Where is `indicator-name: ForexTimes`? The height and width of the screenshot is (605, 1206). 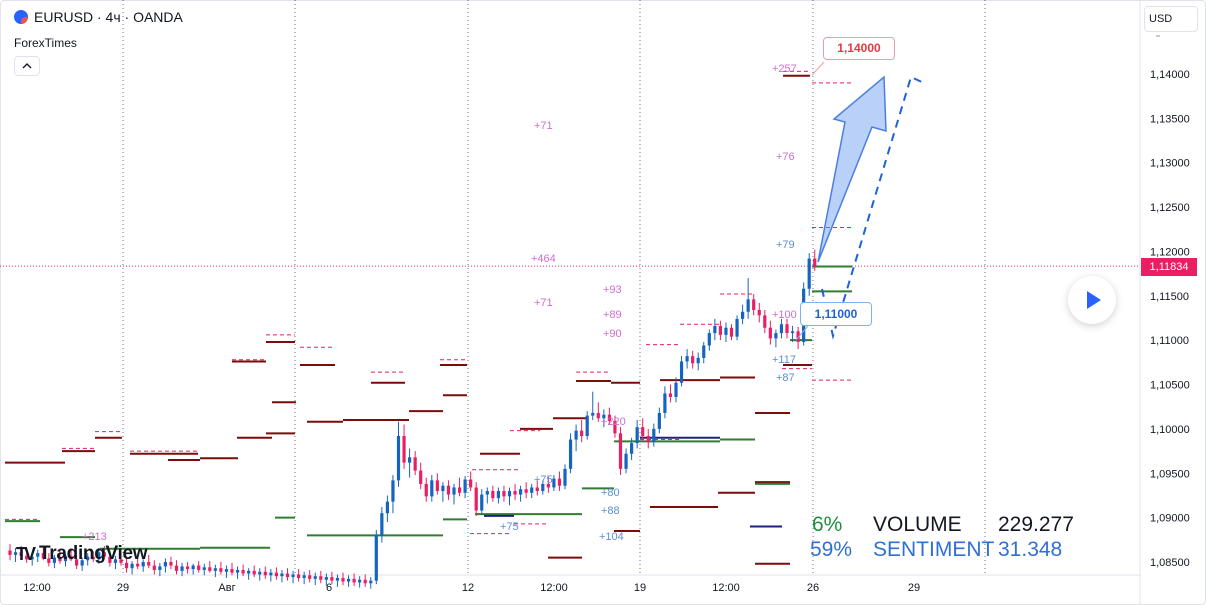
indicator-name: ForexTimes is located at coordinates (45, 43).